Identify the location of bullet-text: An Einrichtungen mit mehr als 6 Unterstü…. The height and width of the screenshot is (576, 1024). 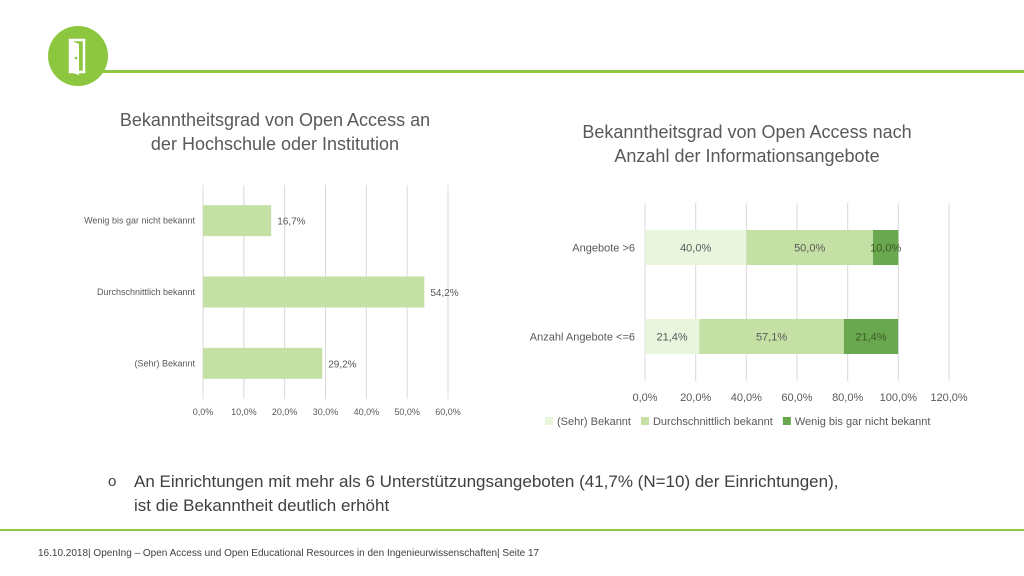
(559, 494).